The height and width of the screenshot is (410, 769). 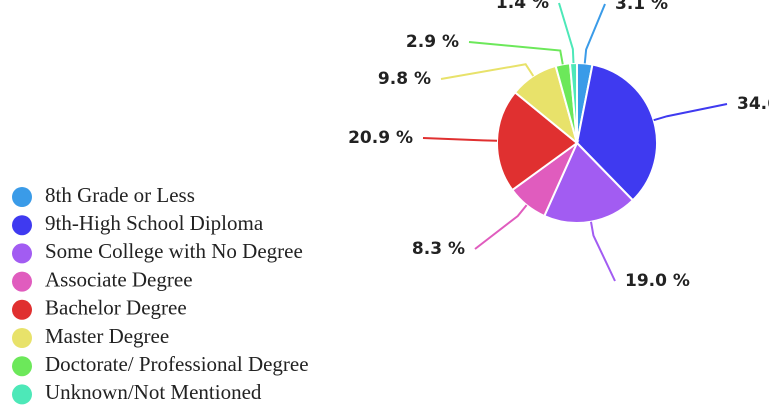 What do you see at coordinates (174, 251) in the screenshot?
I see `legend-label: Some College with No Degree` at bounding box center [174, 251].